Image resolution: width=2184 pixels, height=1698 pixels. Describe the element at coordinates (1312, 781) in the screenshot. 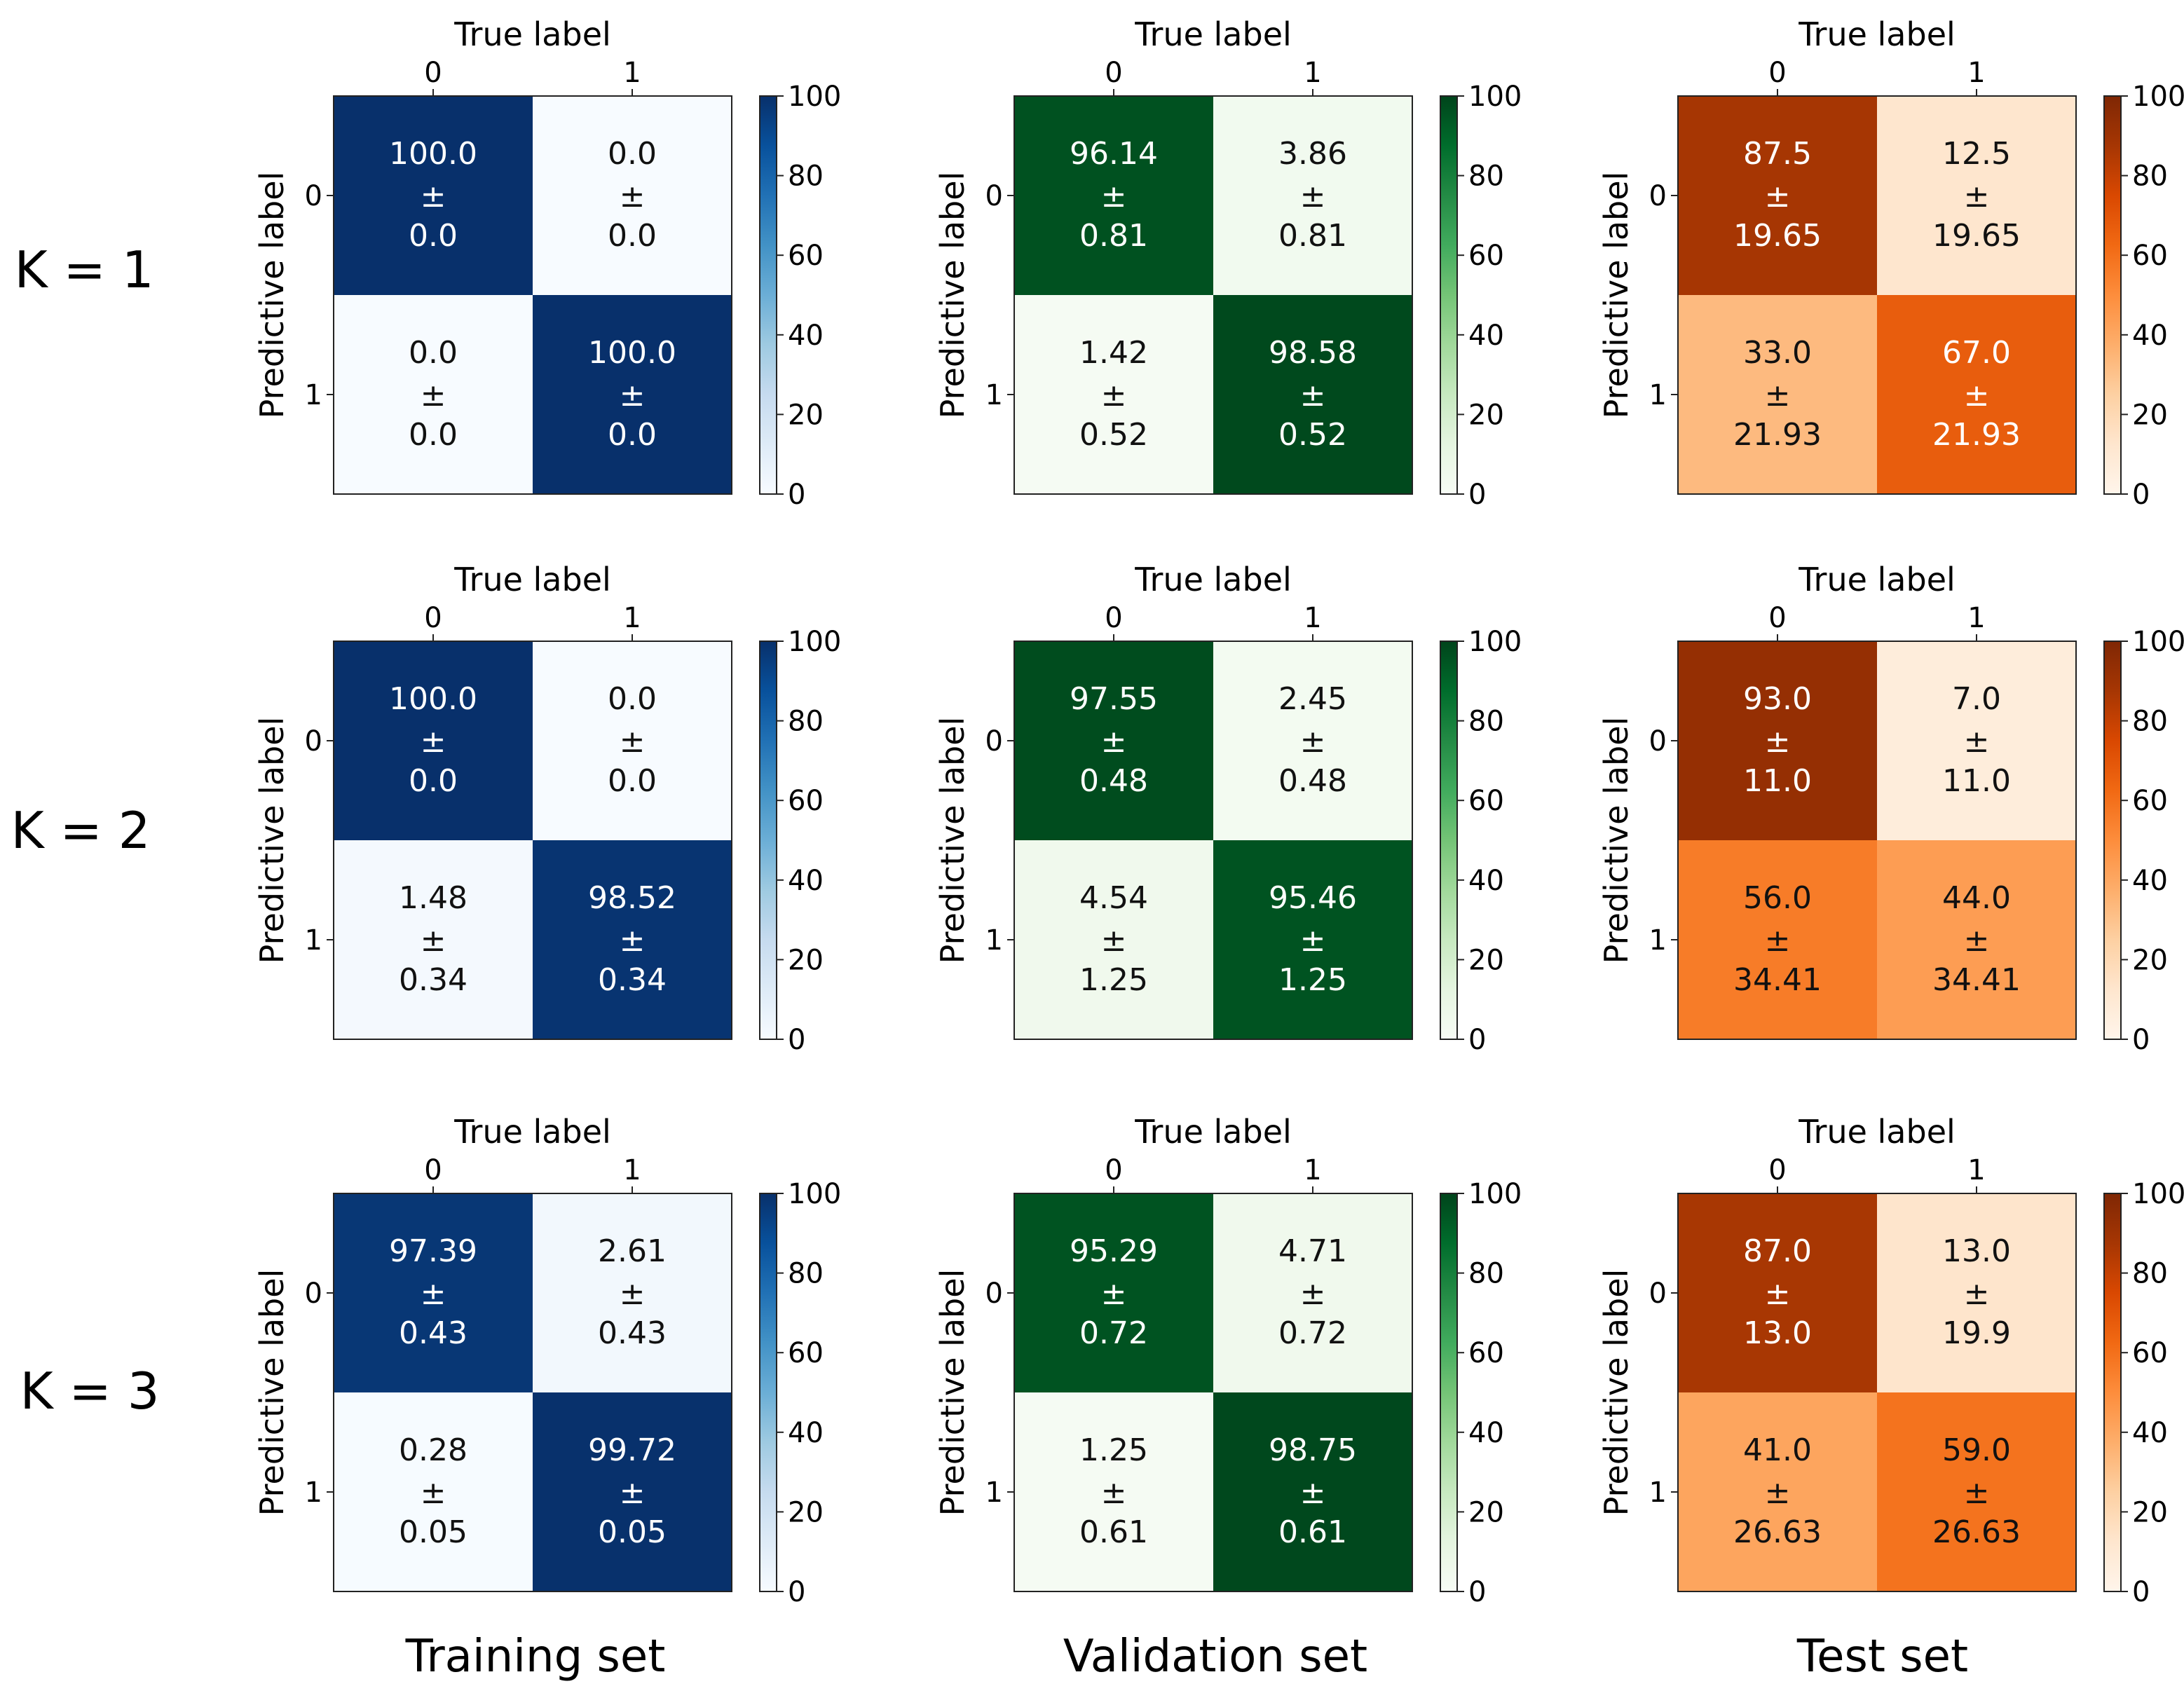

I see `cell-std-label: 0.48` at that location.